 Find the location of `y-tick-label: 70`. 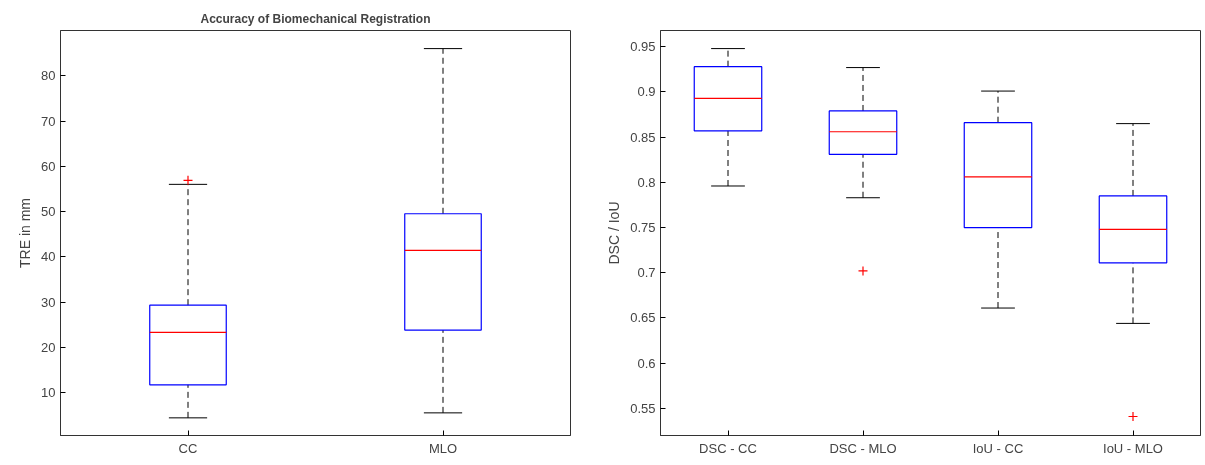

y-tick-label: 70 is located at coordinates (48, 121).